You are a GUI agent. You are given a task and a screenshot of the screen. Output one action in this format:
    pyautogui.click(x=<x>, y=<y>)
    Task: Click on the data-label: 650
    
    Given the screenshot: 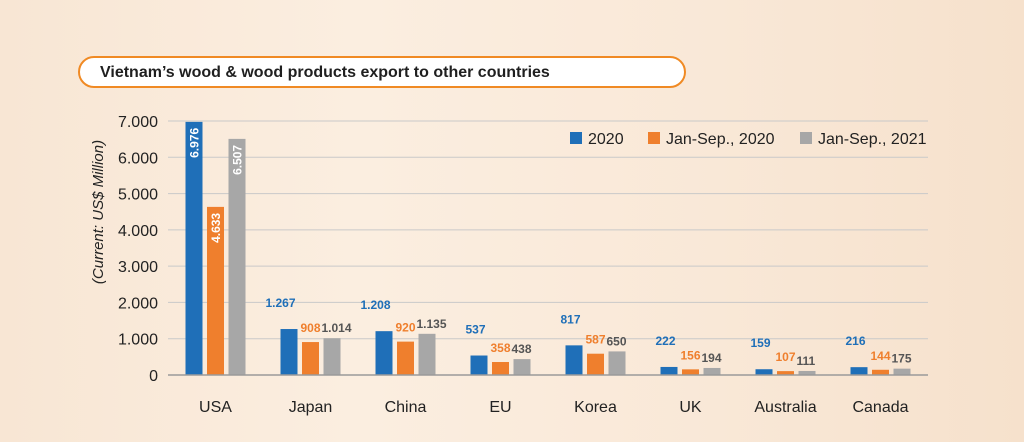 What is the action you would take?
    pyautogui.click(x=617, y=341)
    